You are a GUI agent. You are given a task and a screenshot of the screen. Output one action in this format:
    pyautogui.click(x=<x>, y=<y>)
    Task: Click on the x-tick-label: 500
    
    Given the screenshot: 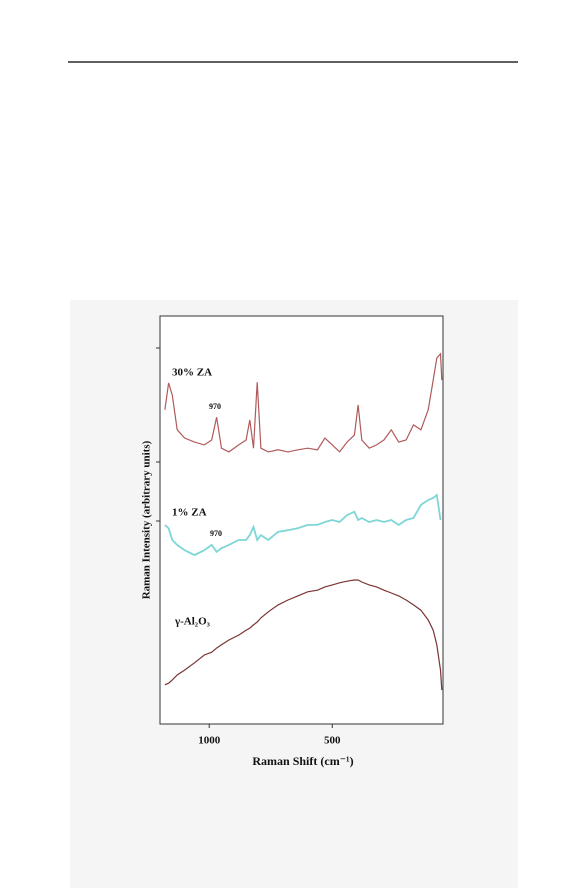 What is the action you would take?
    pyautogui.click(x=332, y=741)
    